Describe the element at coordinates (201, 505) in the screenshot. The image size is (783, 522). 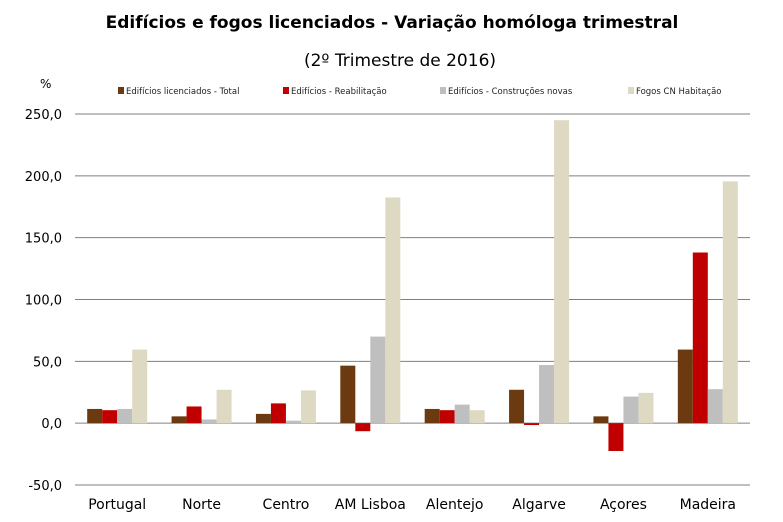
I see `x-tick-label: Norte` at that location.